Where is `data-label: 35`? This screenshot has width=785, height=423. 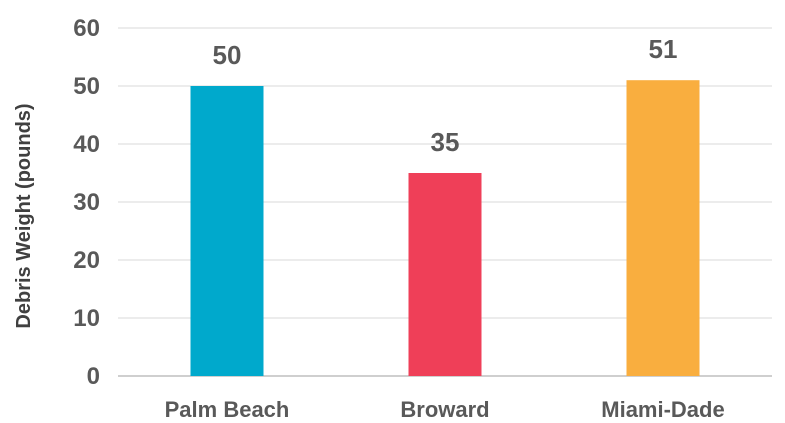
data-label: 35 is located at coordinates (445, 142).